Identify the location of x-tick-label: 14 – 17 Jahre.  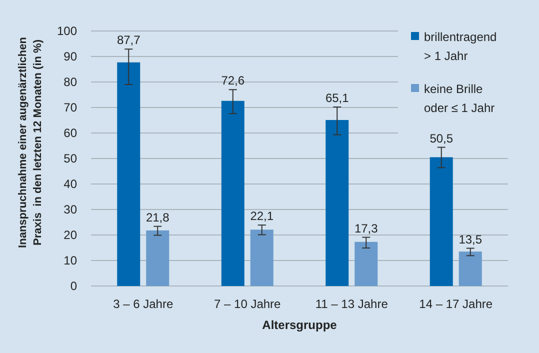
(456, 304).